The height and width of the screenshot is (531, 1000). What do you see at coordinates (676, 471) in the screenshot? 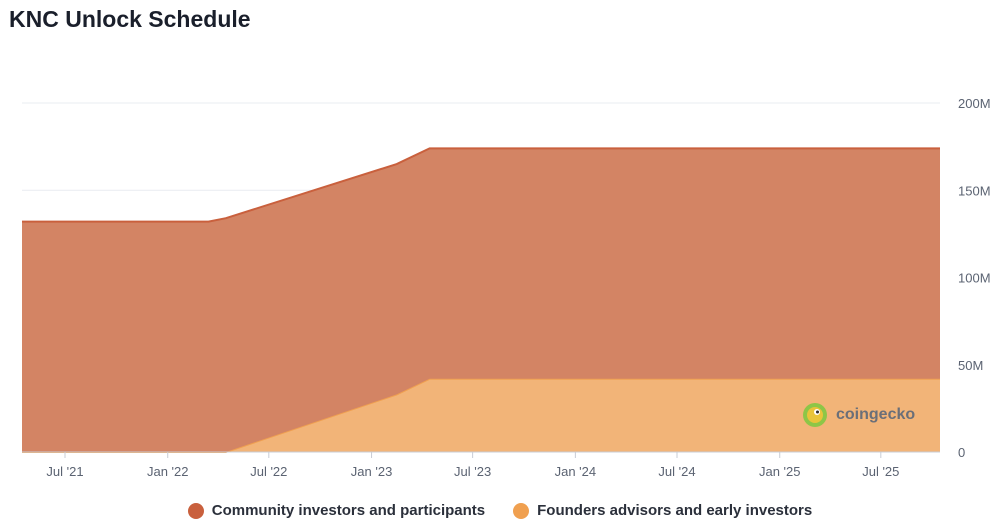
I see `x-tick-label: Jul '24` at bounding box center [676, 471].